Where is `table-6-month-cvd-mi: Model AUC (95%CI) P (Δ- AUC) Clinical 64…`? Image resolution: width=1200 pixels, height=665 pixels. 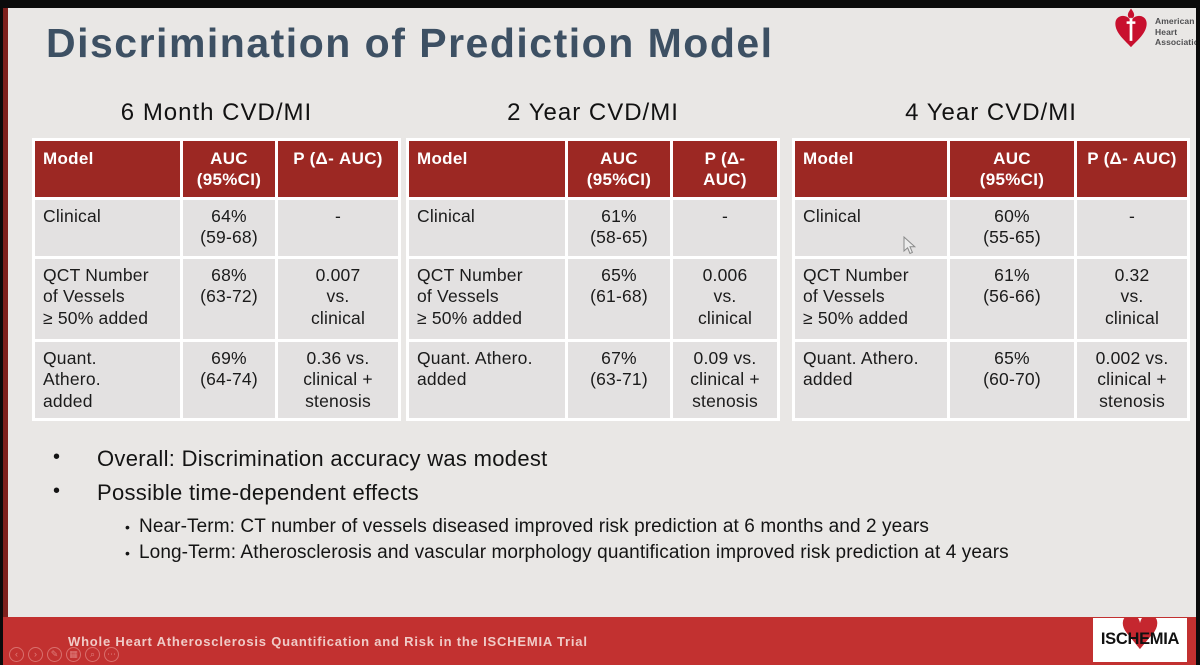 table-6-month-cvd-mi: Model AUC (95%CI) P (Δ- AUC) Clinical 64… is located at coordinates (216, 279).